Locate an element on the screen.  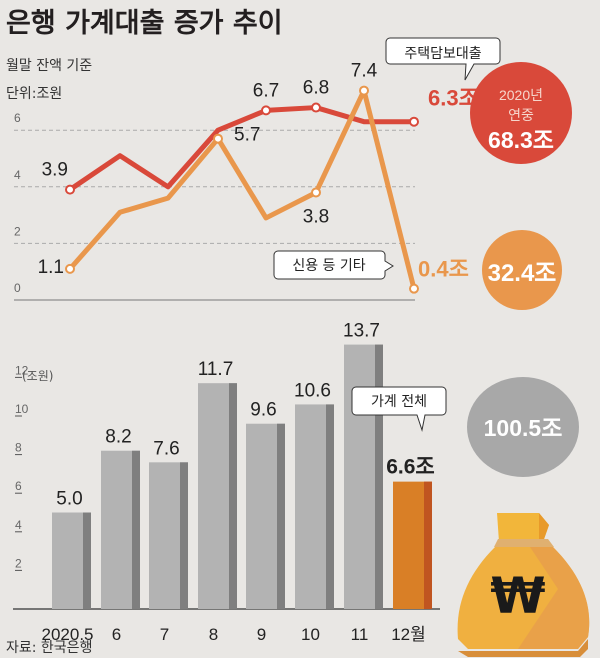
bar-value-label: 11.7 is located at coordinates (216, 369).